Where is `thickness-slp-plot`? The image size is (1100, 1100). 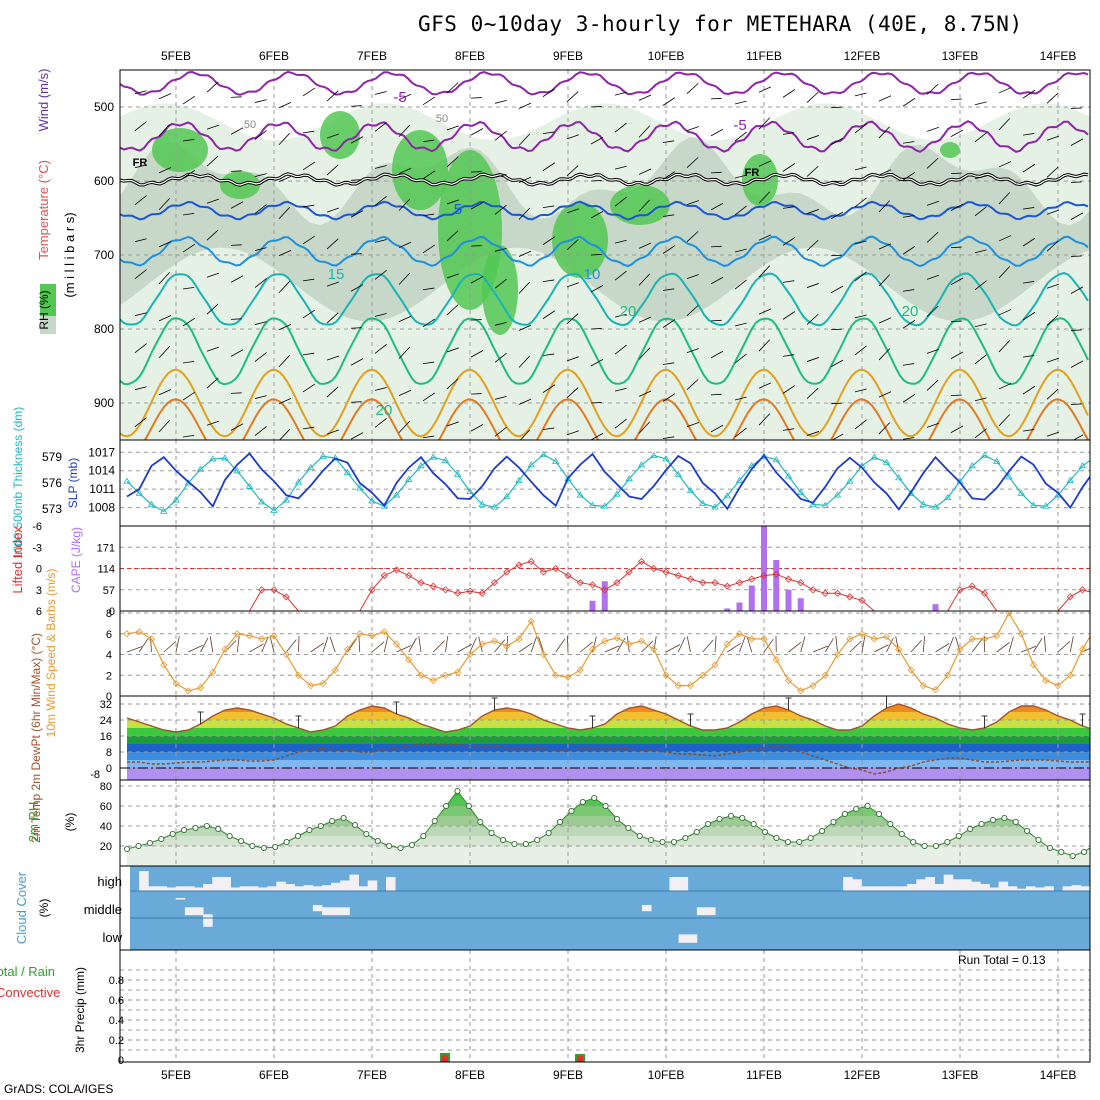 thickness-slp-plot is located at coordinates (605, 483).